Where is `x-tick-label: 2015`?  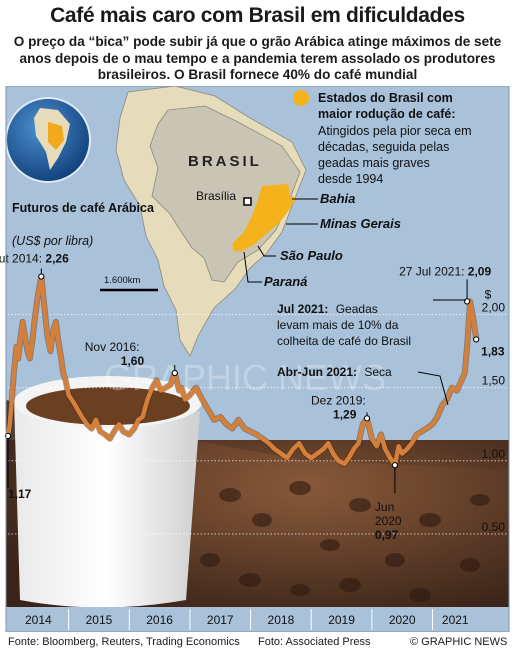
x-tick-label: 2015 is located at coordinates (99, 620).